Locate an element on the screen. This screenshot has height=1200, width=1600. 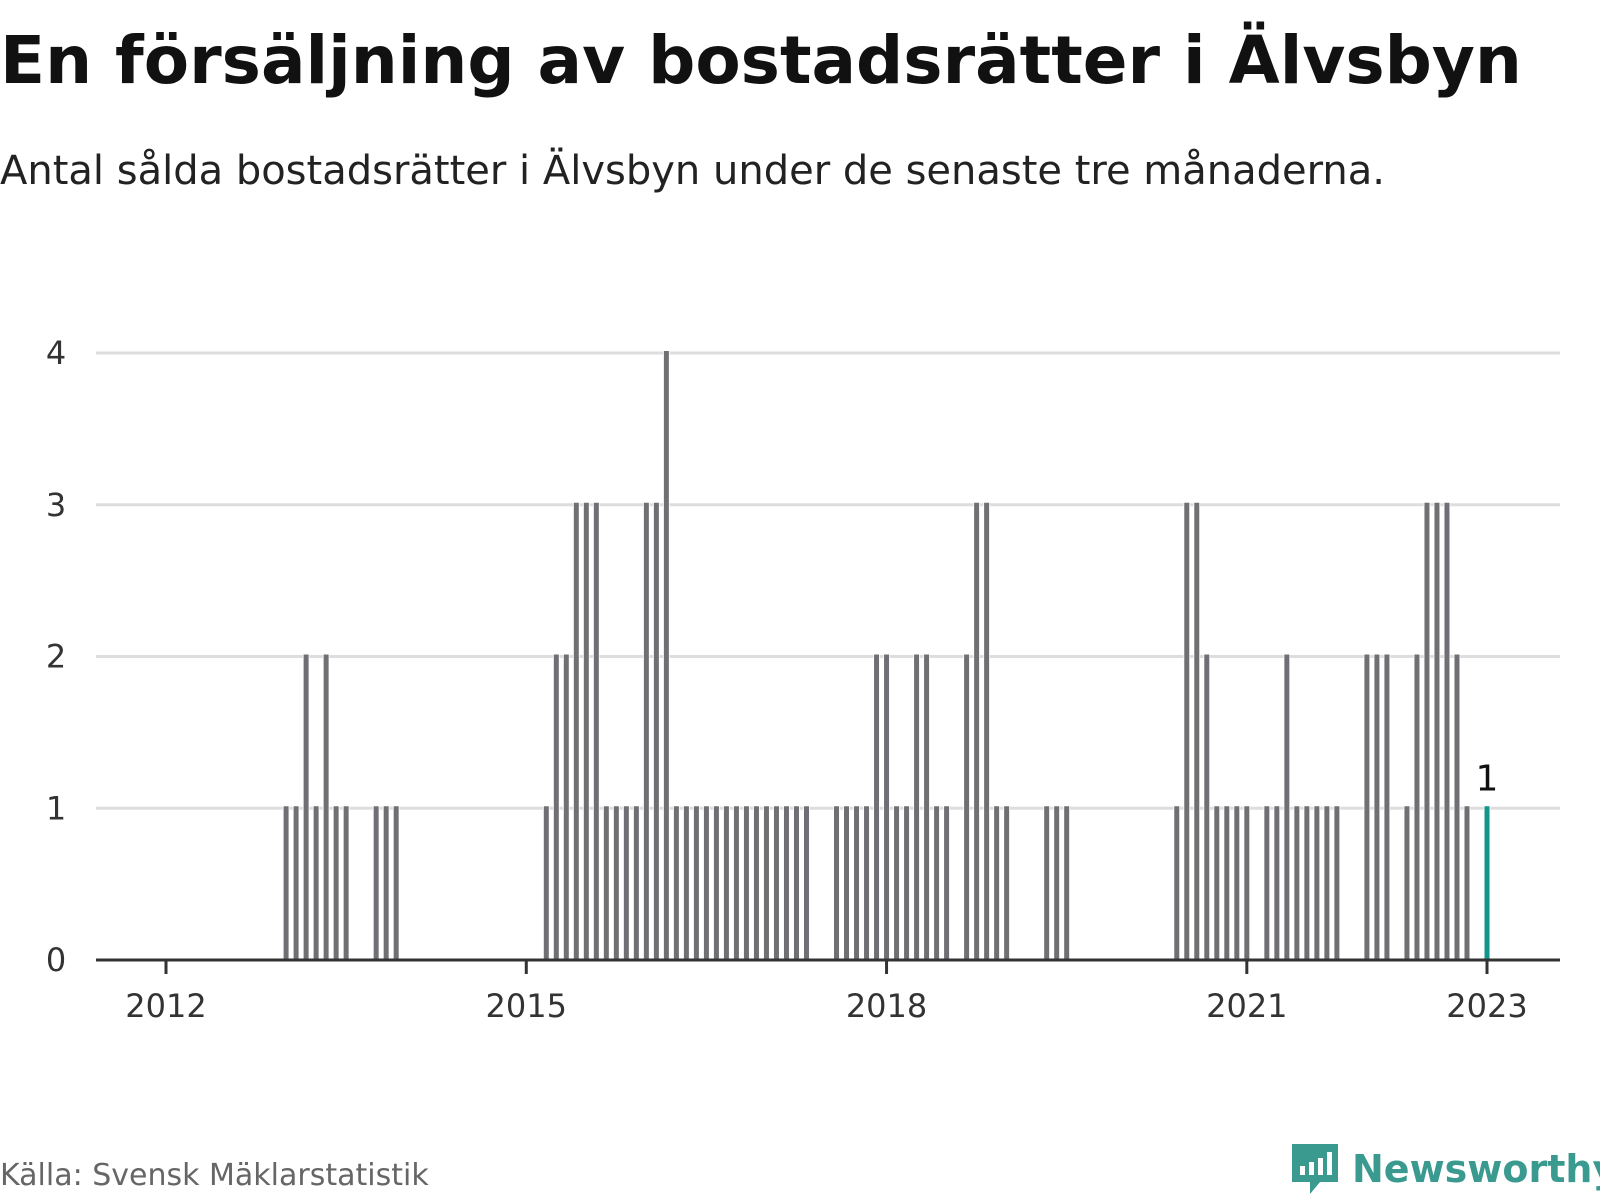
y-tick-label: 4 is located at coordinates (56, 353).